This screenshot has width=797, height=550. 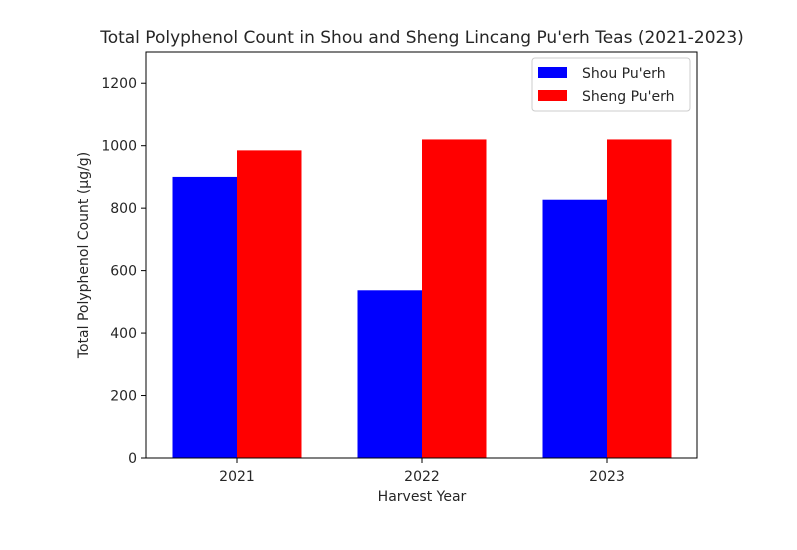 I want to click on y-tick-label: 1000, so click(x=119, y=147).